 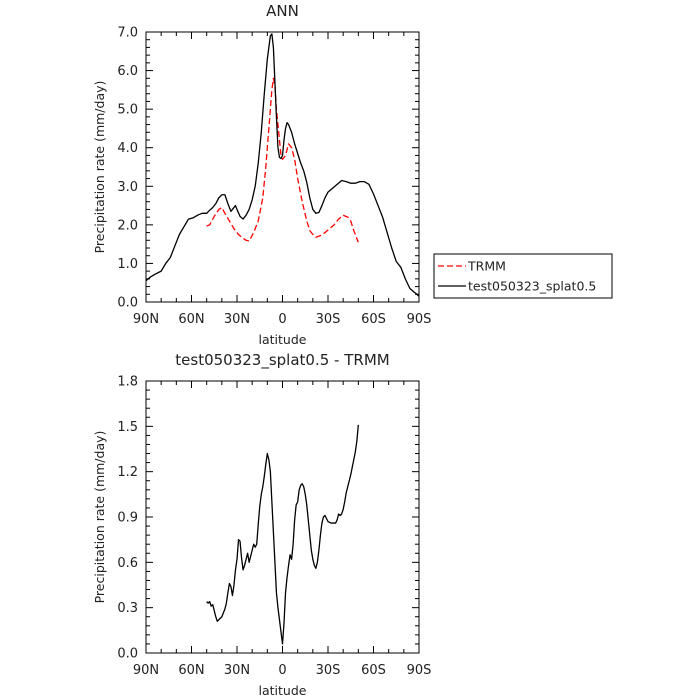 What do you see at coordinates (127, 427) in the screenshot?
I see `bottom-y-tick-label: 1.5` at bounding box center [127, 427].